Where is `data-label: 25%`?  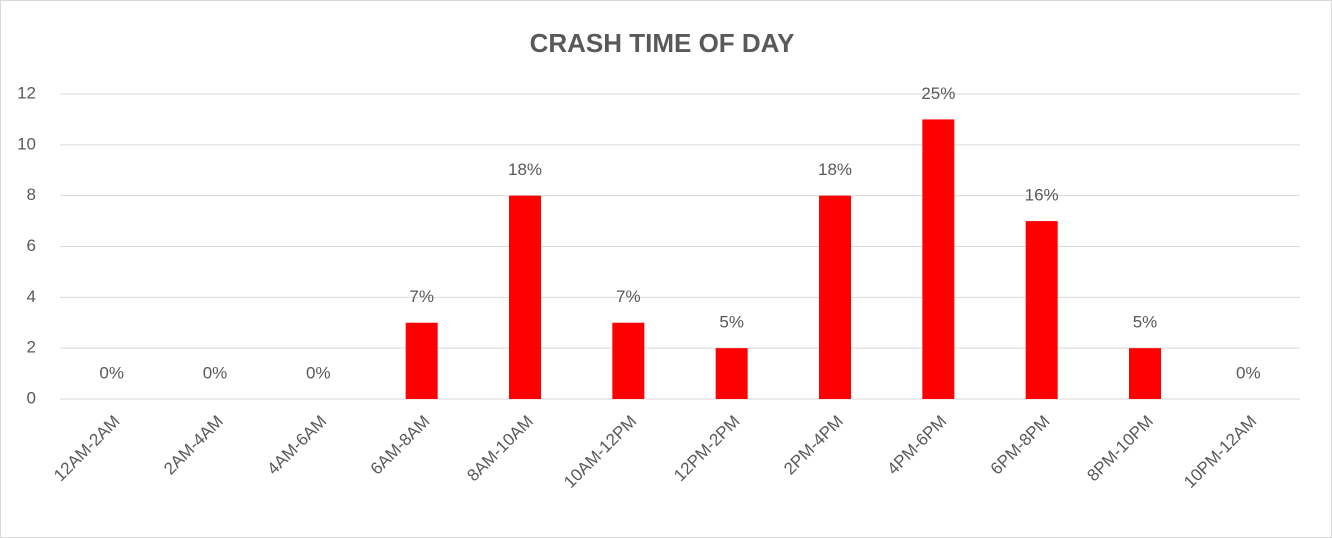
data-label: 25% is located at coordinates (938, 93).